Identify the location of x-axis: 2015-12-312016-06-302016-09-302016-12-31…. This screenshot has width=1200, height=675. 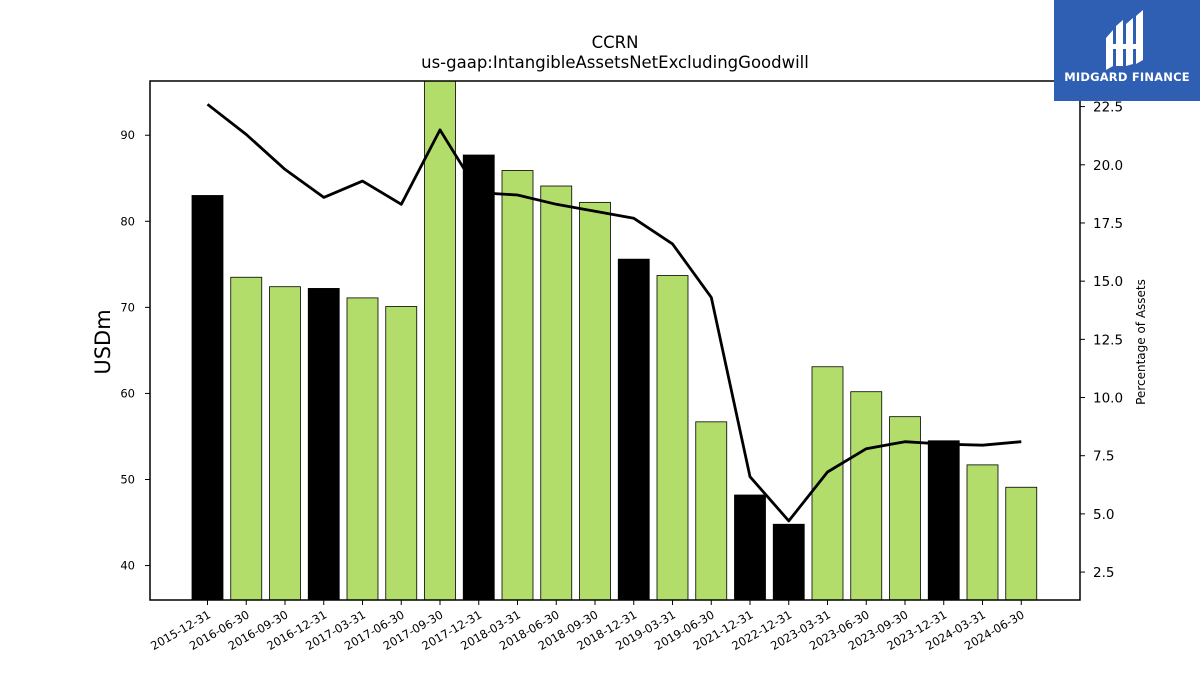
(587, 626).